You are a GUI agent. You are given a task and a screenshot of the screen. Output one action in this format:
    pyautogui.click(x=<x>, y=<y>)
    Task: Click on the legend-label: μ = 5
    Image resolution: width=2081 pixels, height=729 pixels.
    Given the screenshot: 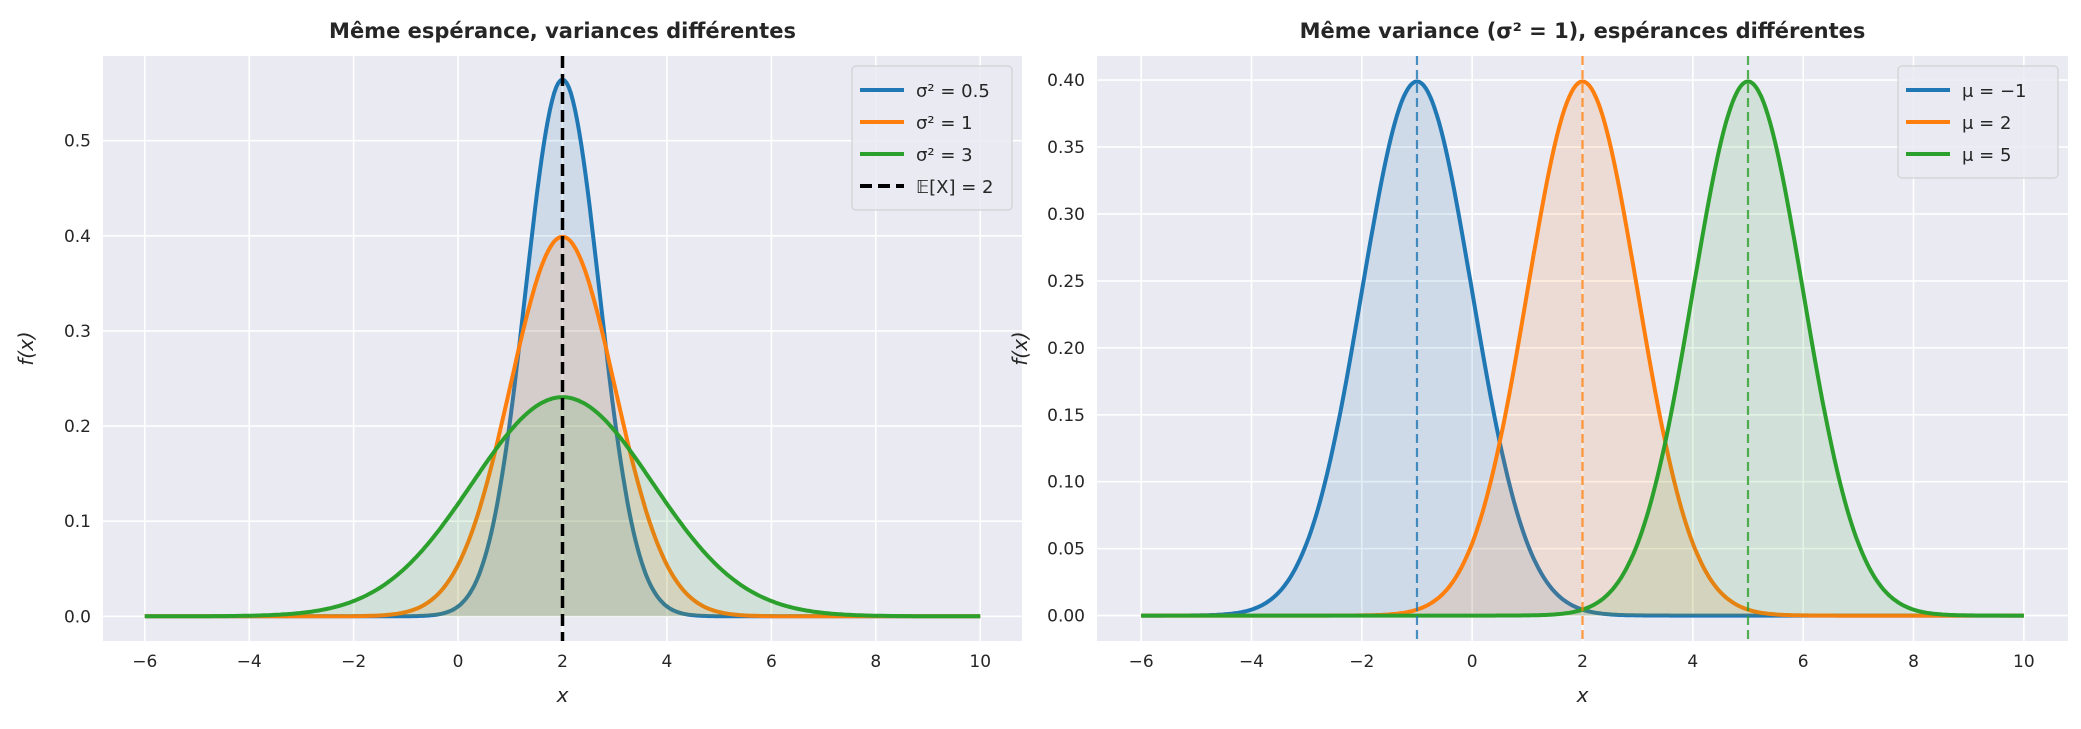 What is the action you would take?
    pyautogui.click(x=1986, y=155)
    